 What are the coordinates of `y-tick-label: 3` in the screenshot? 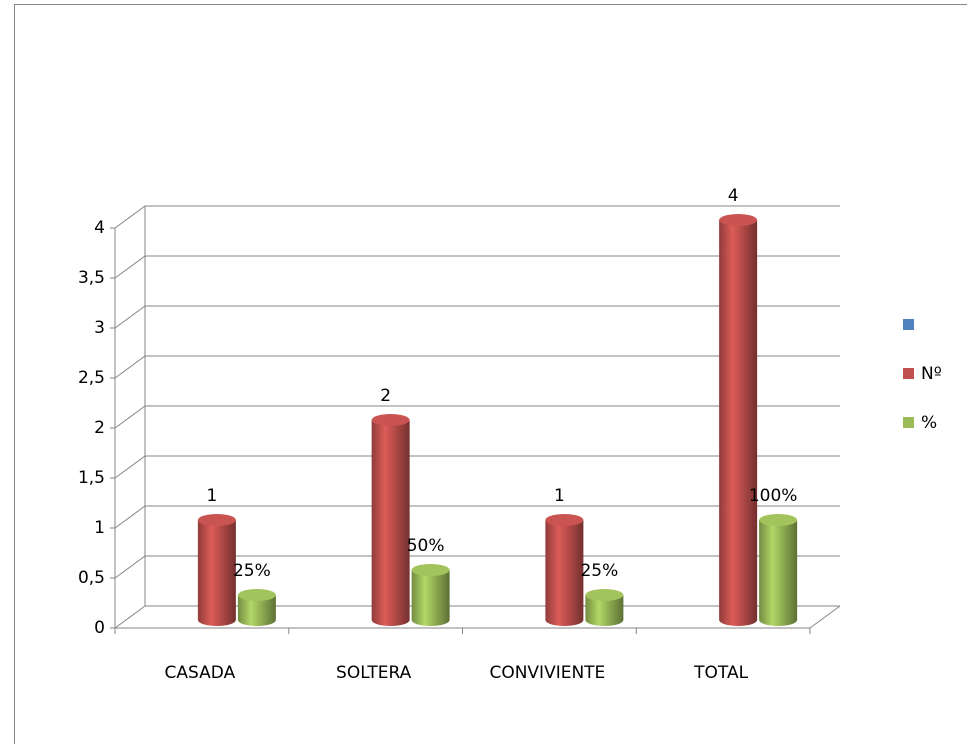 It's located at (99, 328).